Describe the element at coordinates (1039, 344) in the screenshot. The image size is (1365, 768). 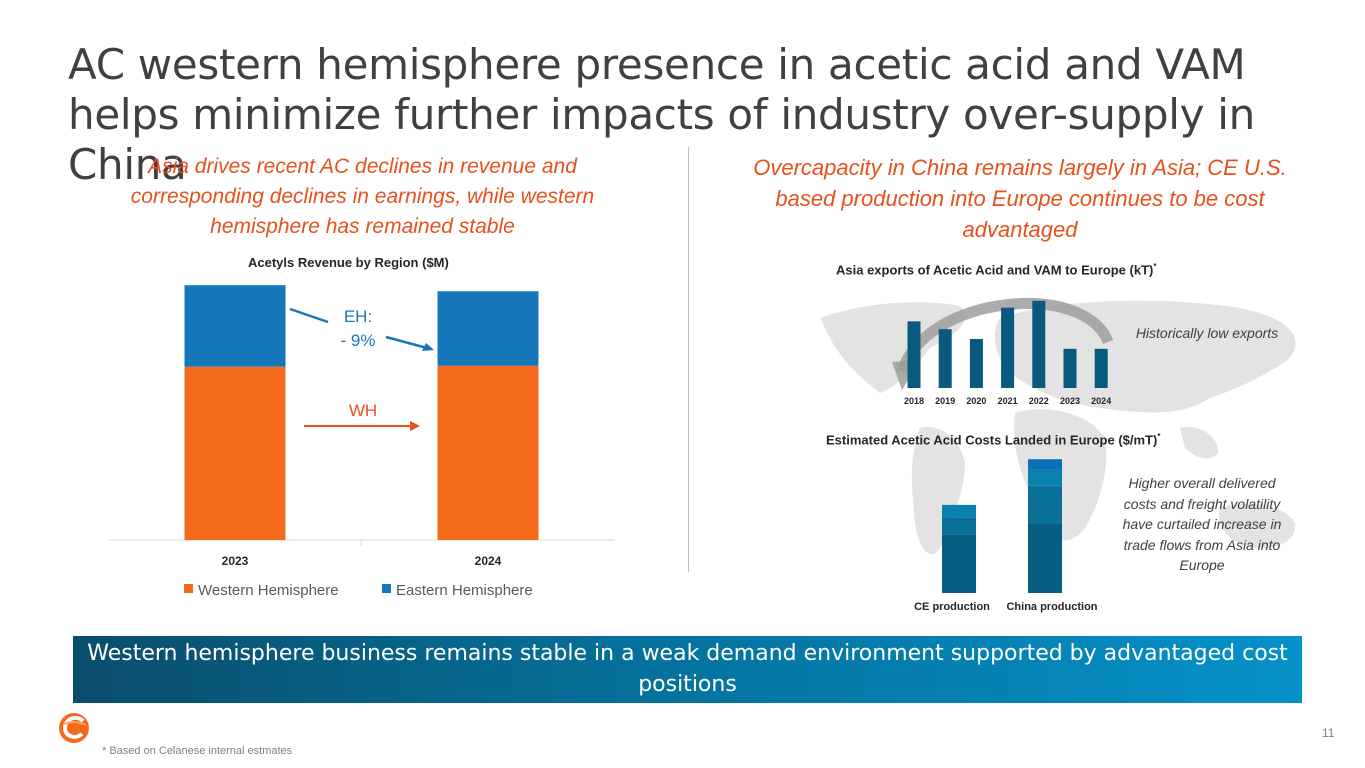
I see `exports-bar-2022` at that location.